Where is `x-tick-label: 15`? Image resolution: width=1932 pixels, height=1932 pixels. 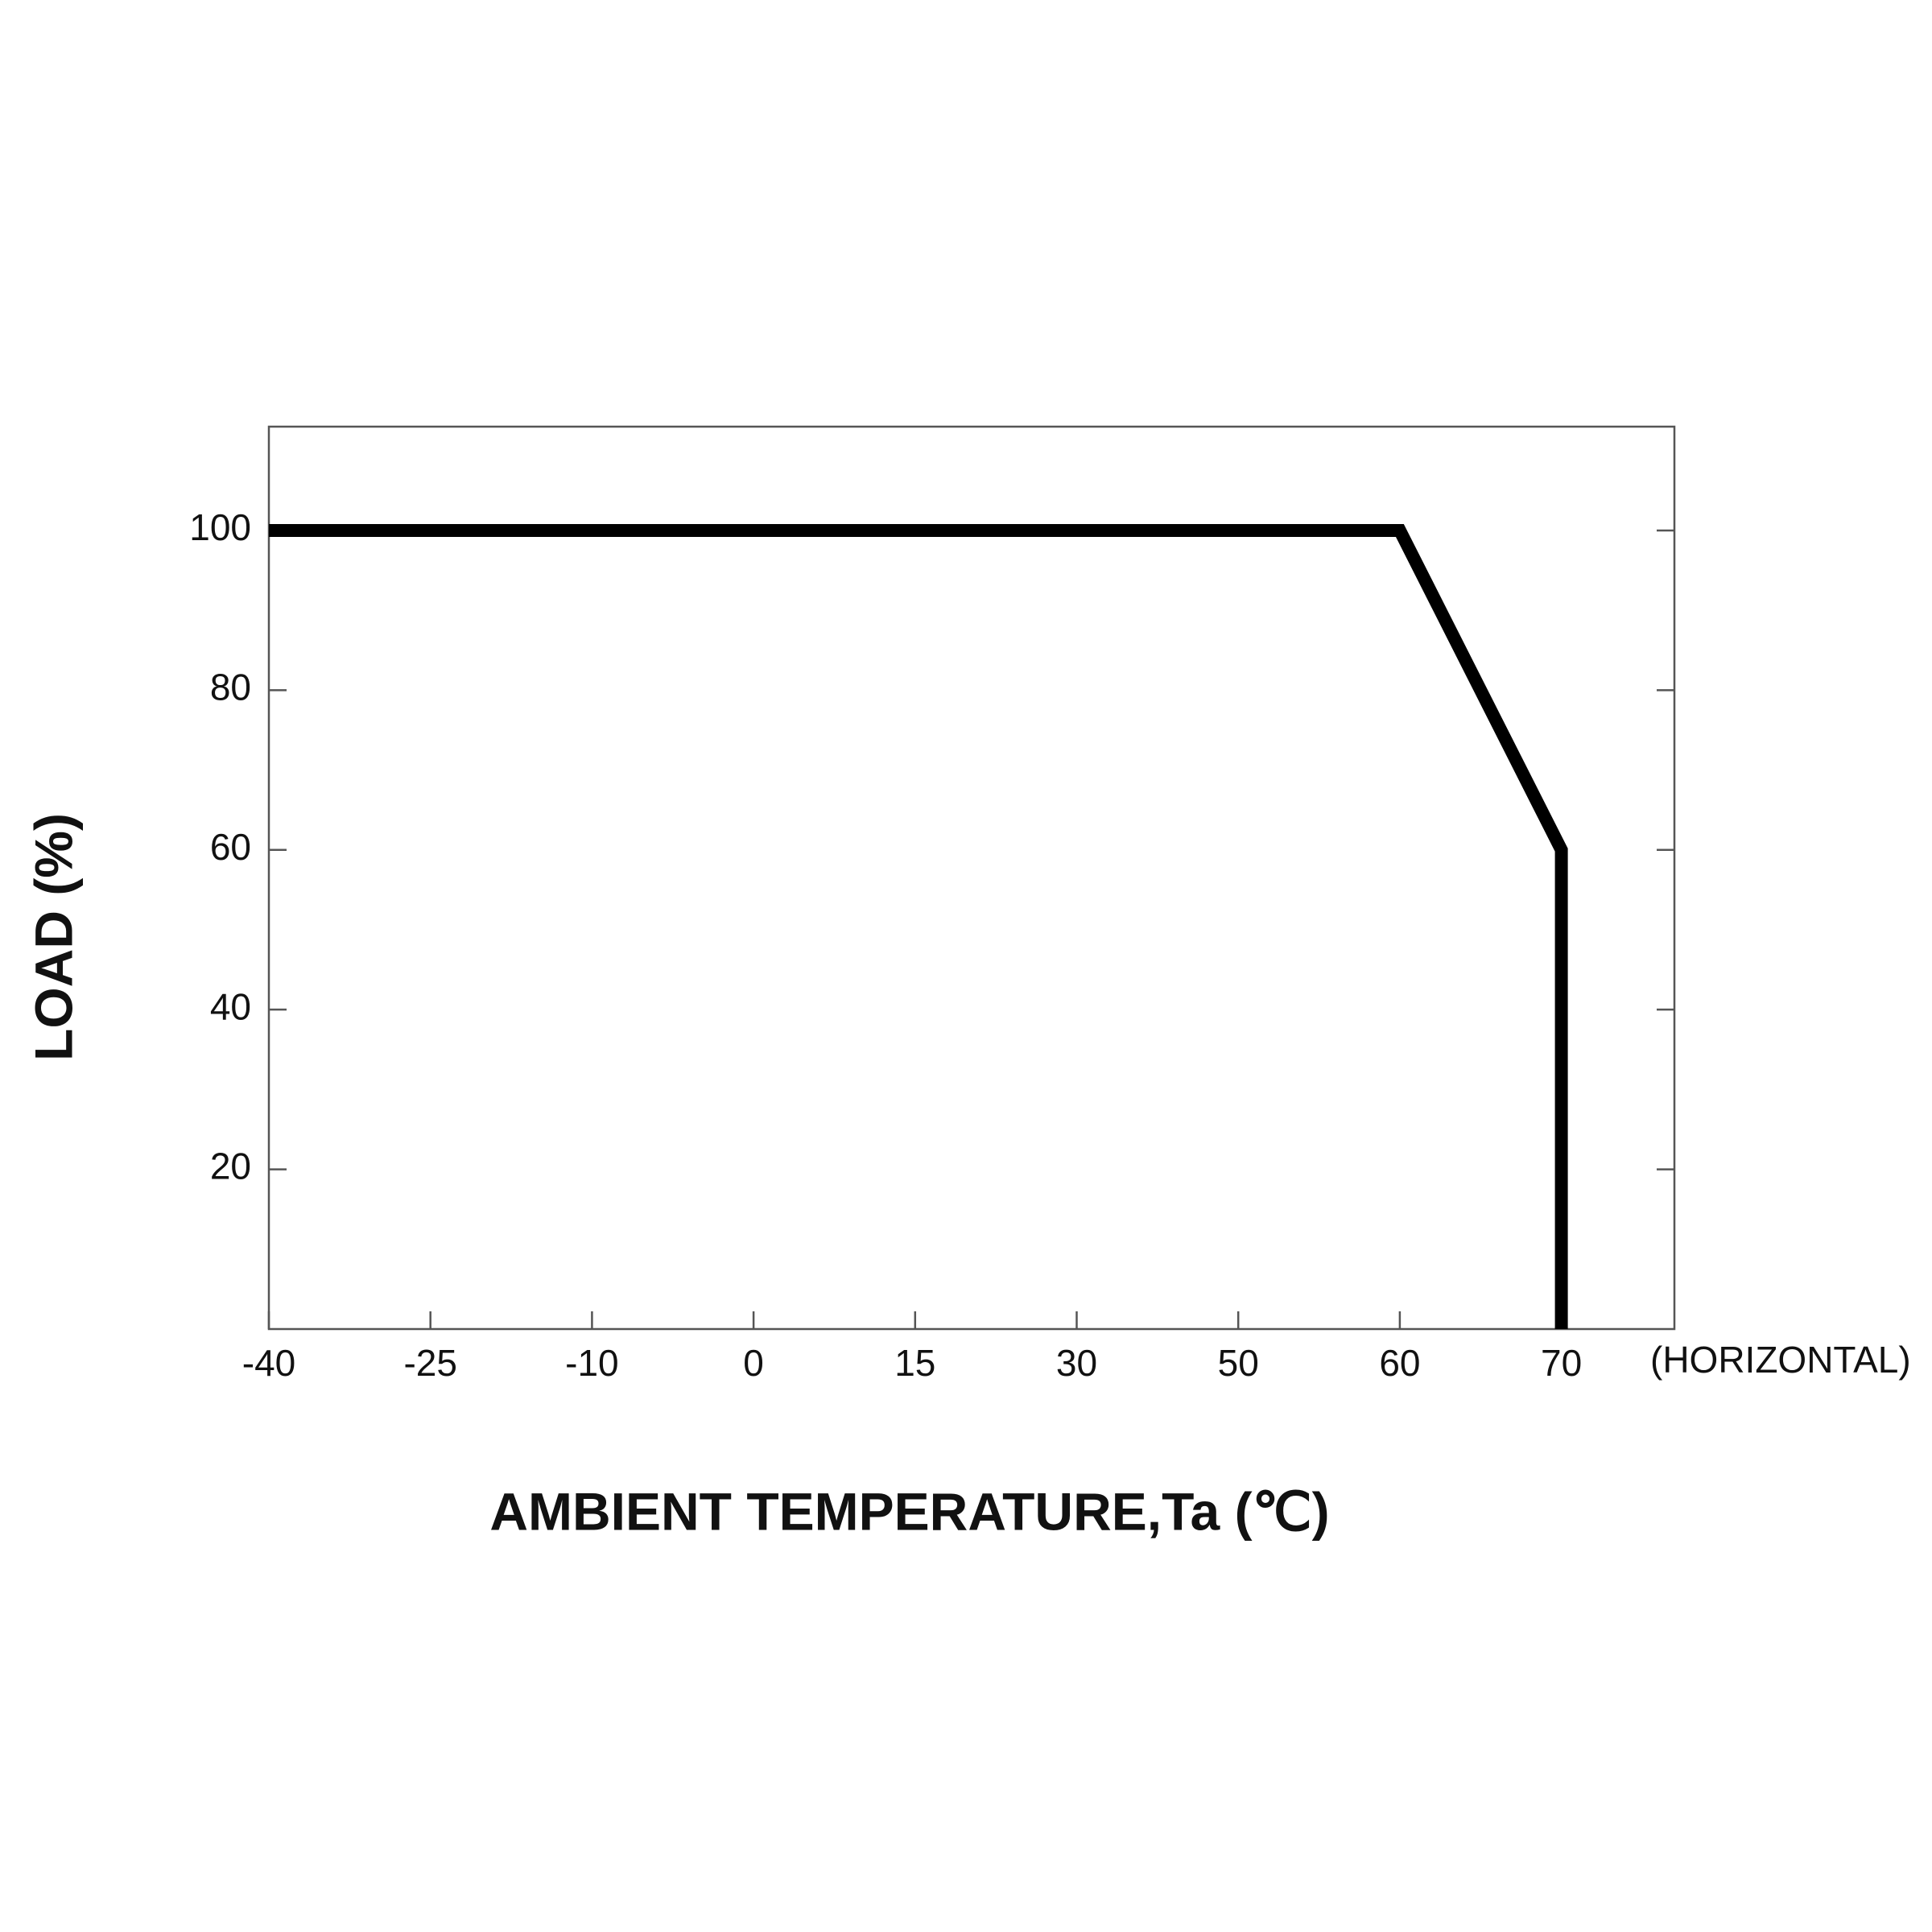 x-tick-label: 15 is located at coordinates (914, 1363).